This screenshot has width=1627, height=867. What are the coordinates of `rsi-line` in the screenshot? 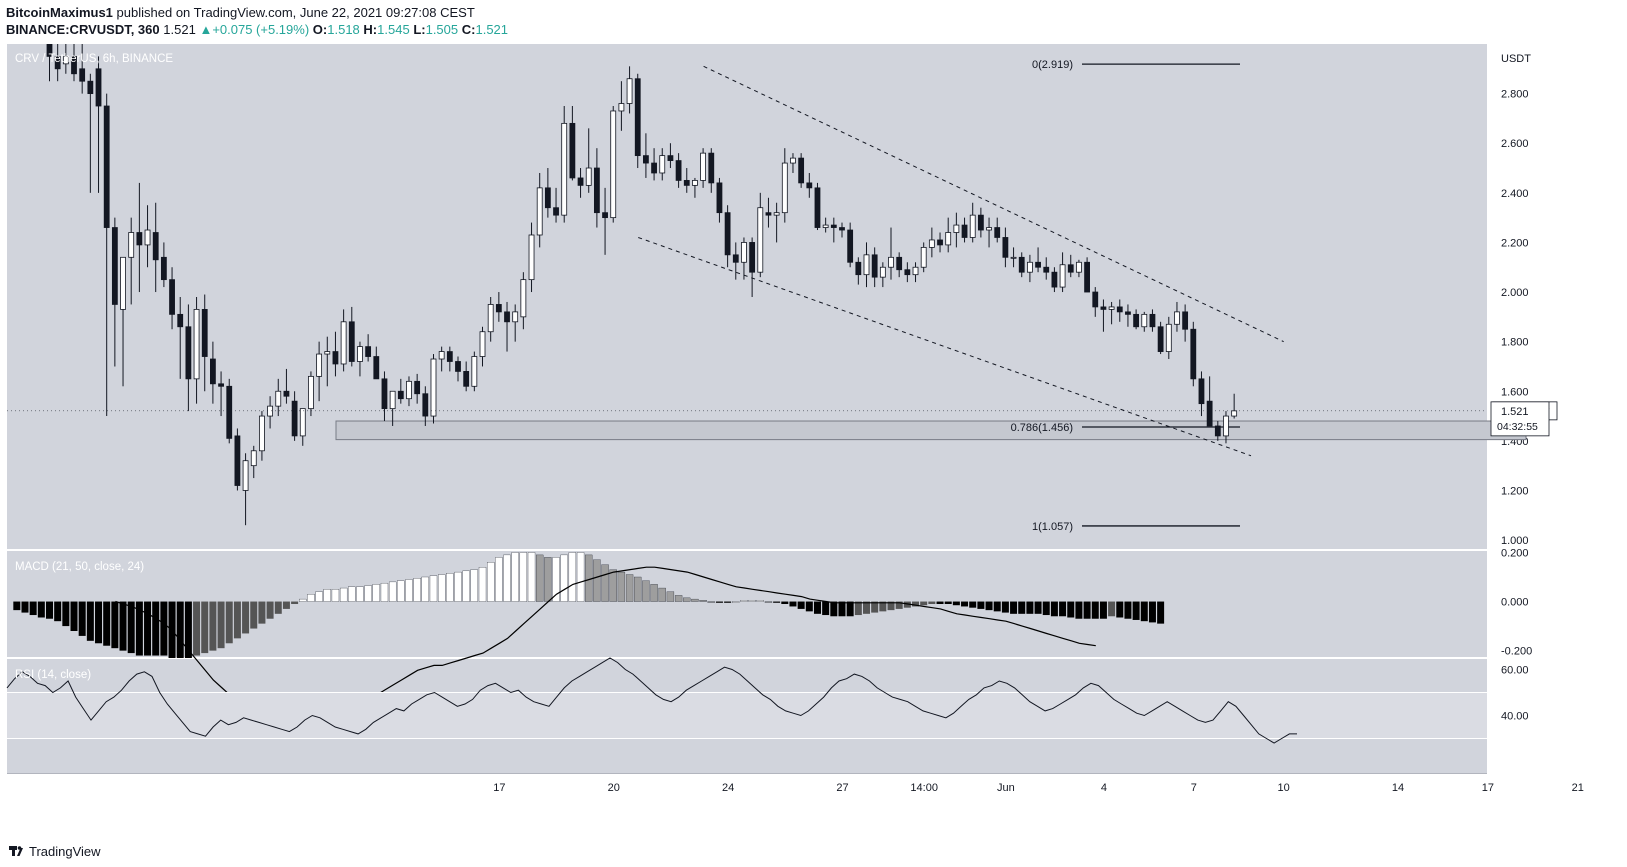 It's located at (651, 700).